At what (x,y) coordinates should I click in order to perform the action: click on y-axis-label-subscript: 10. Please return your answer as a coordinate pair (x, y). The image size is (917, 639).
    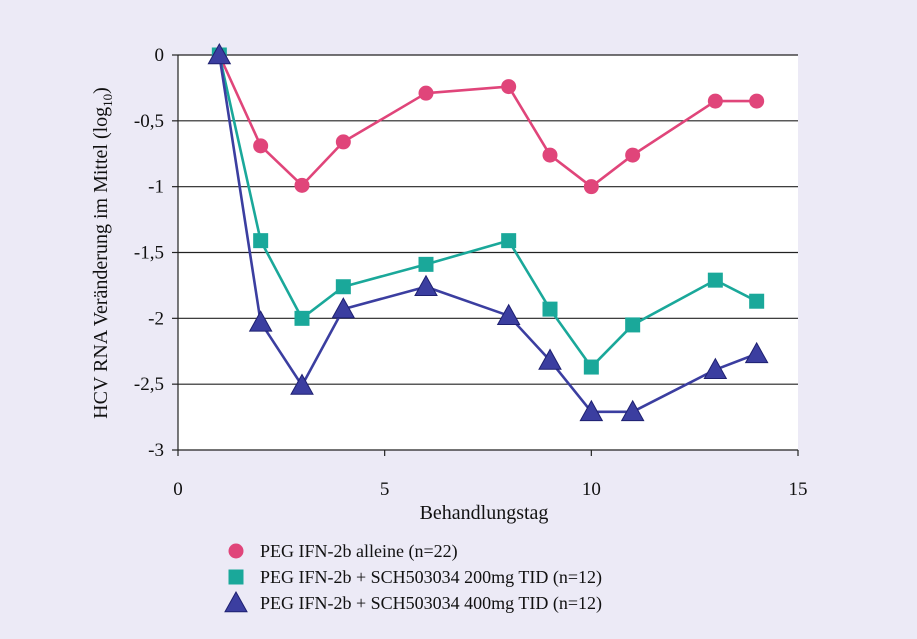
    Looking at the image, I should click on (107, 100).